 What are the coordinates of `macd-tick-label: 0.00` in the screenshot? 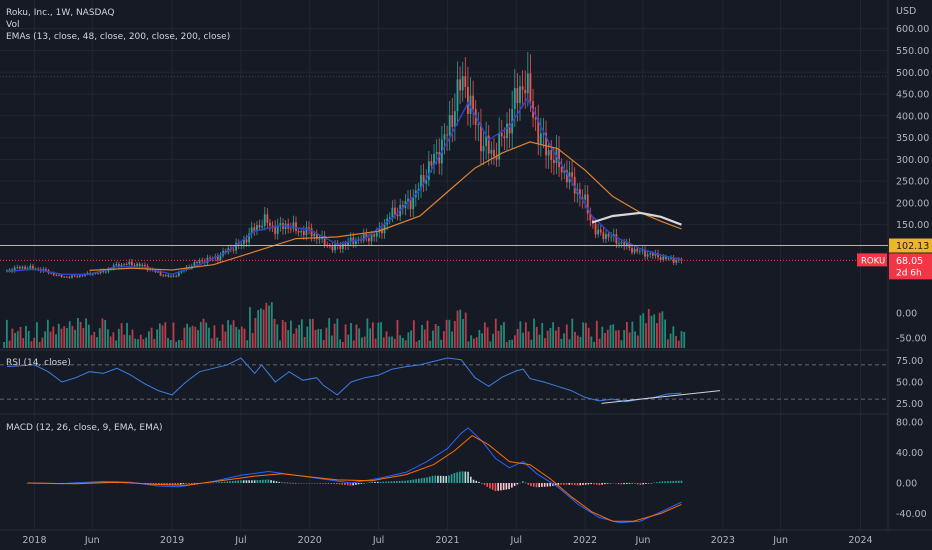 It's located at (906, 483).